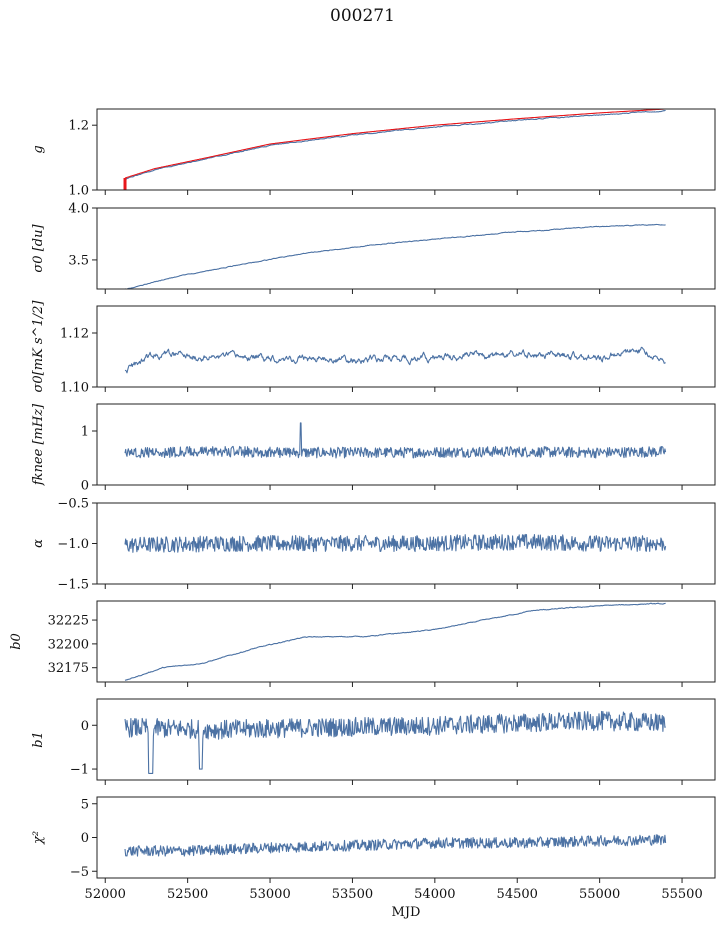 This screenshot has height=936, width=725. Describe the element at coordinates (16, 641) in the screenshot. I see `ylabel-b0: b0` at that location.